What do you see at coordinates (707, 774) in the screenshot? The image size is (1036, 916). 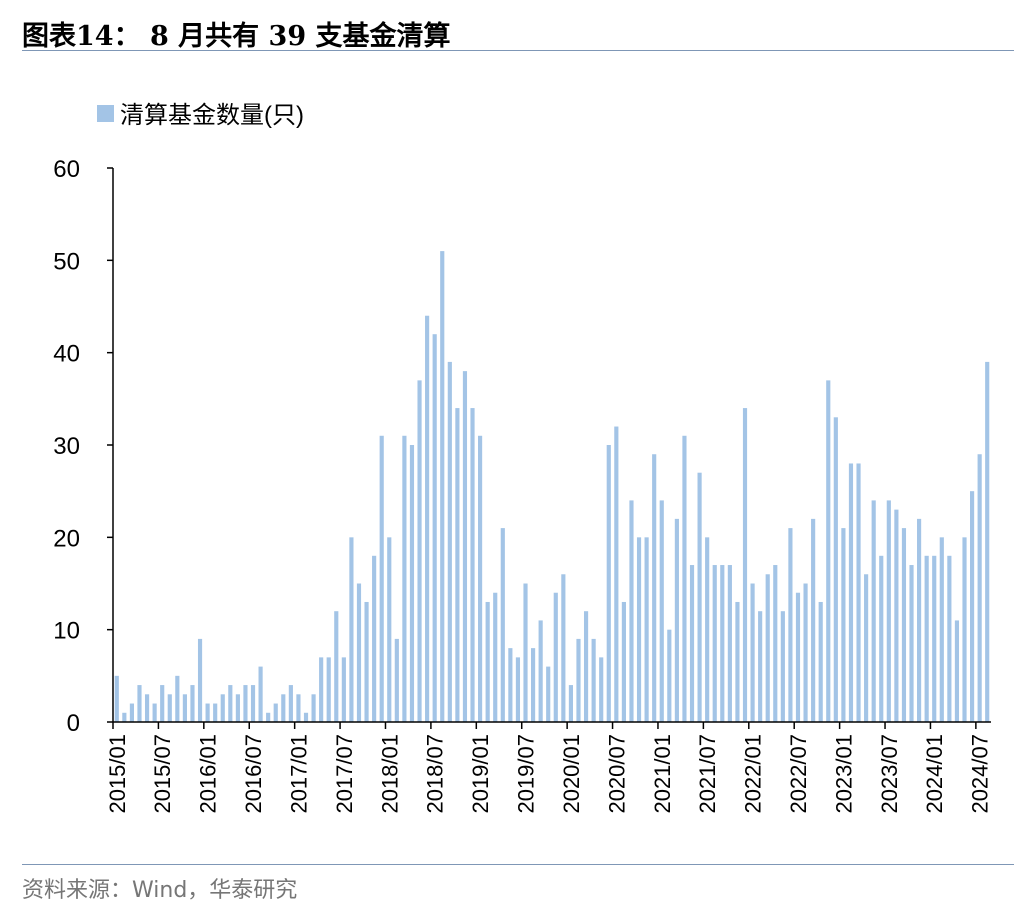 I see `x-tick-label: 2021/07` at bounding box center [707, 774].